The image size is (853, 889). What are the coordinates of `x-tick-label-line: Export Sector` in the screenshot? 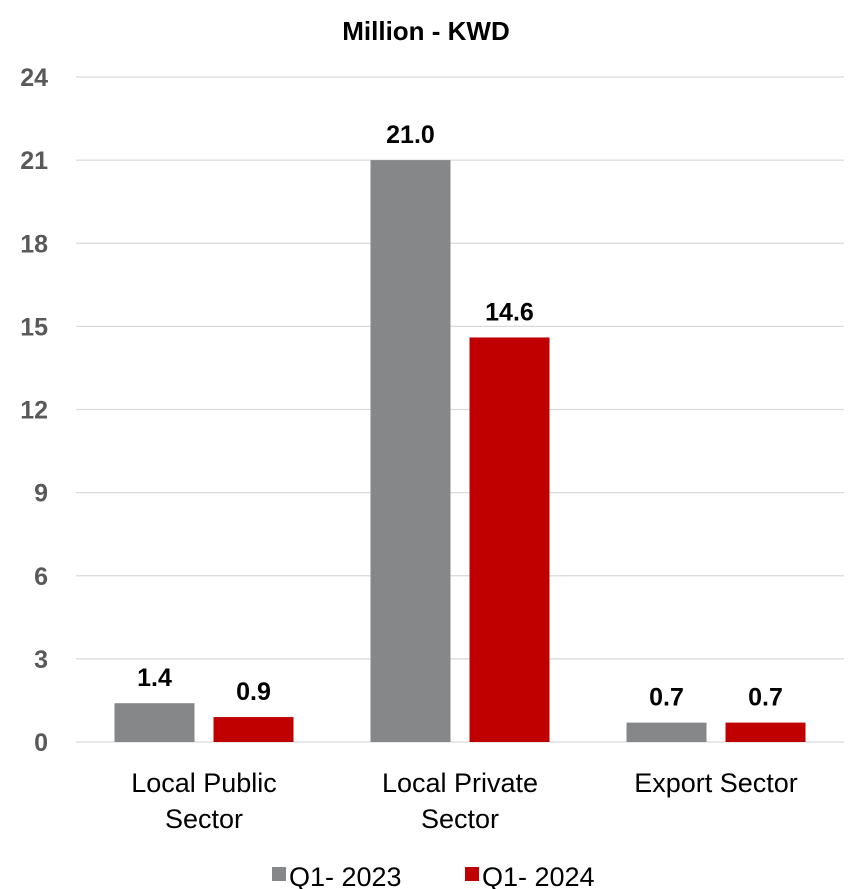 It's located at (716, 783).